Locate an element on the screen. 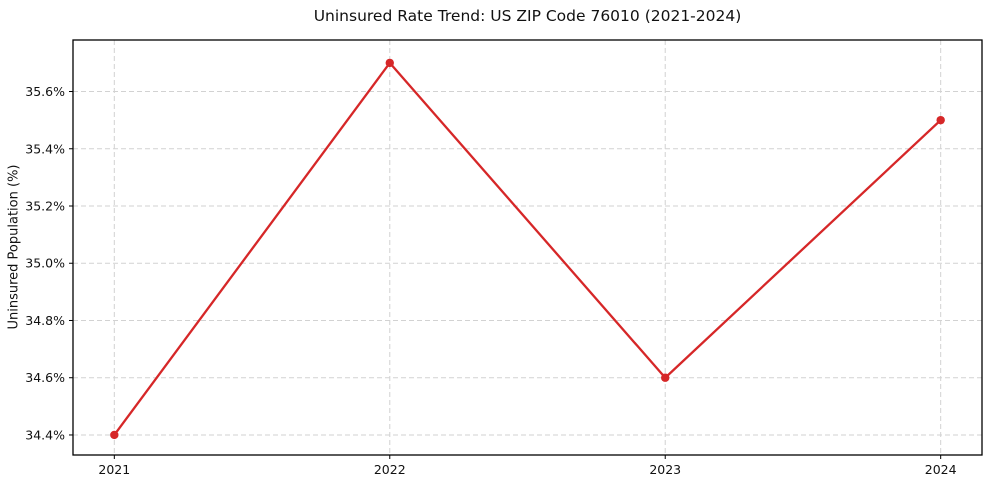  y-tick-label: 35.6% is located at coordinates (45, 91).